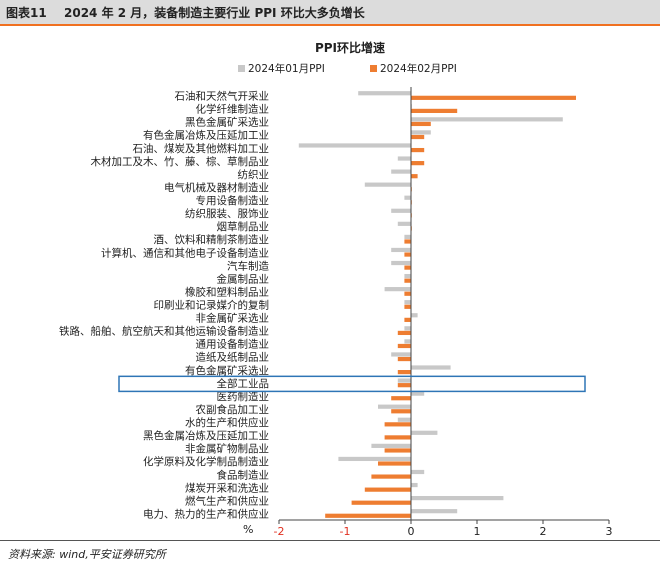  Describe the element at coordinates (233, 109) in the screenshot. I see `category-label: 化学纤维制造业` at that location.